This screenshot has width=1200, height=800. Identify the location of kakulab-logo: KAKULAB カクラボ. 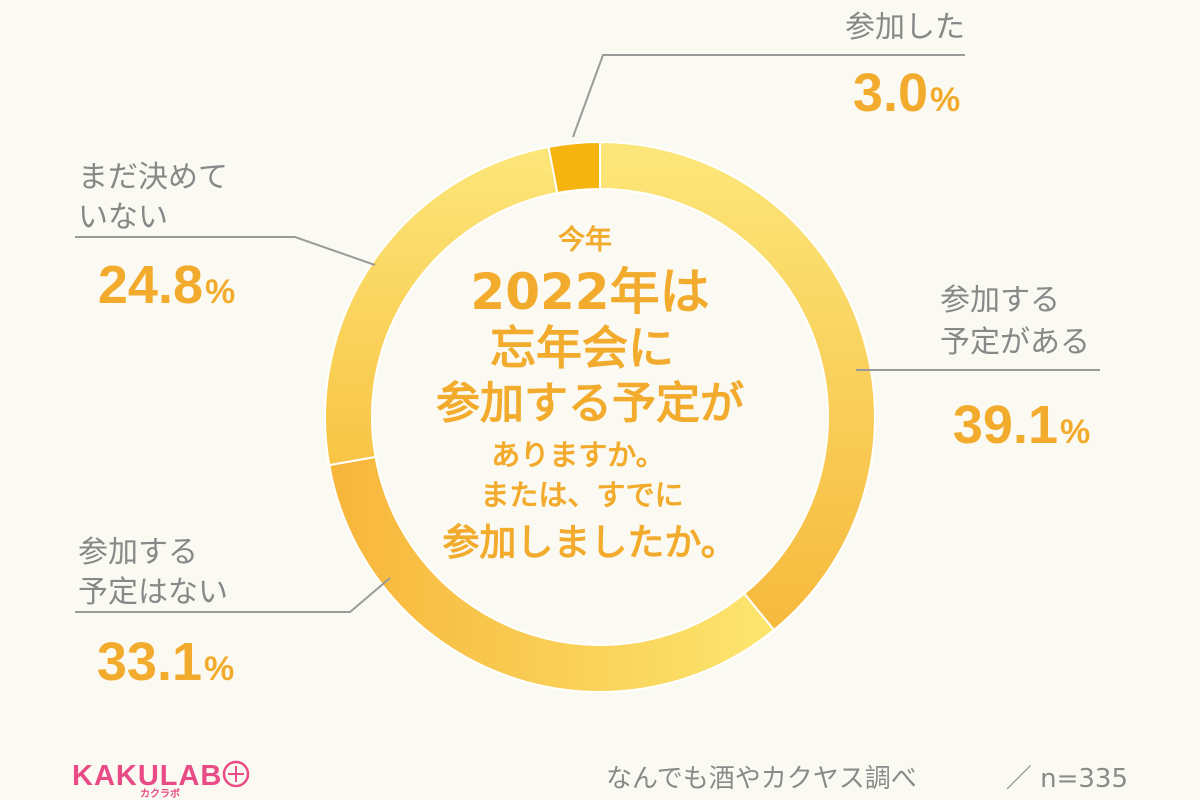
(161, 780).